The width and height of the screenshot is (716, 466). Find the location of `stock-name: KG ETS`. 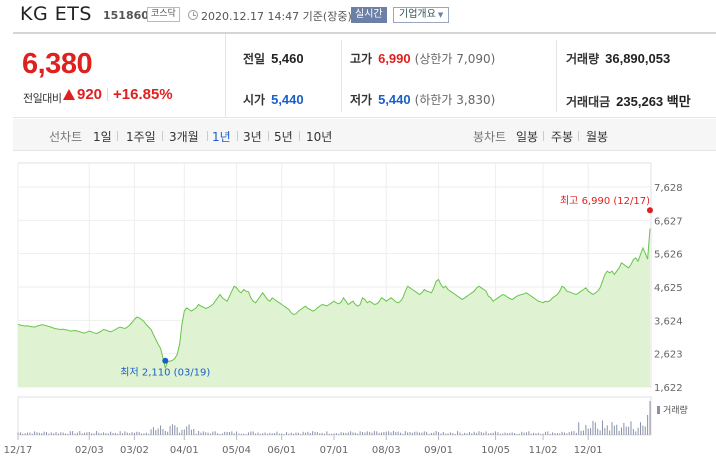

stock-name: KG ETS is located at coordinates (56, 14).